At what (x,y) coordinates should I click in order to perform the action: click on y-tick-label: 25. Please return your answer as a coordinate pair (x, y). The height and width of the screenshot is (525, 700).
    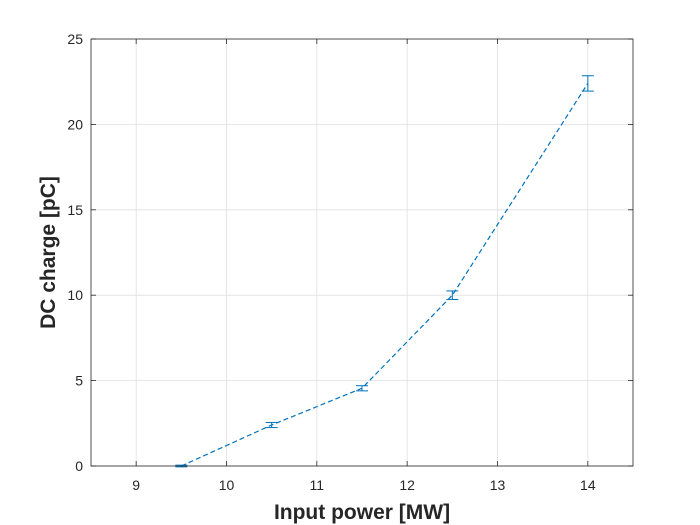
    Looking at the image, I should click on (75, 39).